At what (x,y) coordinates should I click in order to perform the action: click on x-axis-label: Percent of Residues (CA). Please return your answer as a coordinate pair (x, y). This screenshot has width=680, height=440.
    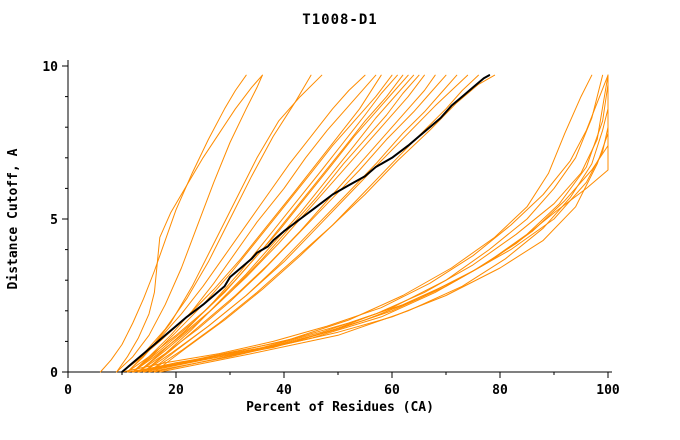
    Looking at the image, I should click on (340, 407).